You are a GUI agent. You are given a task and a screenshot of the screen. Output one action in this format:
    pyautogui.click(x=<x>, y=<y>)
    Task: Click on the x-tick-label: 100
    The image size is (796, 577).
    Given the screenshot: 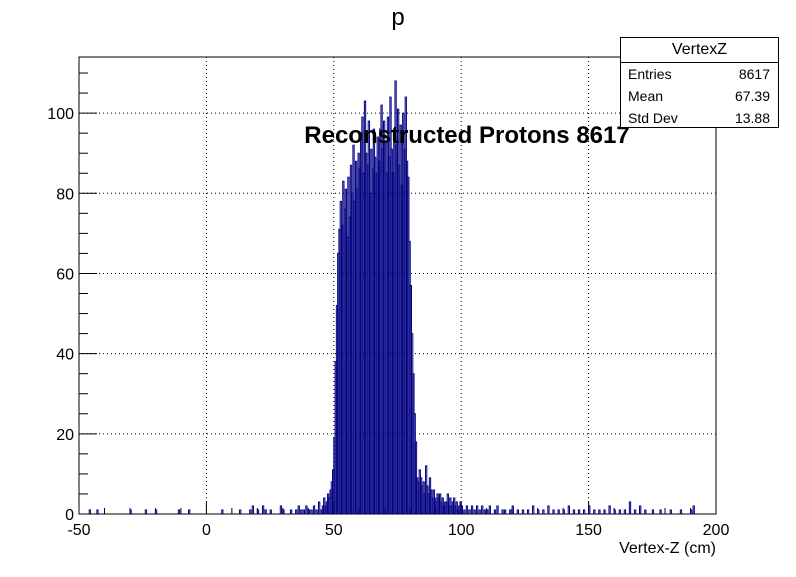 What is the action you would take?
    pyautogui.click(x=461, y=530)
    